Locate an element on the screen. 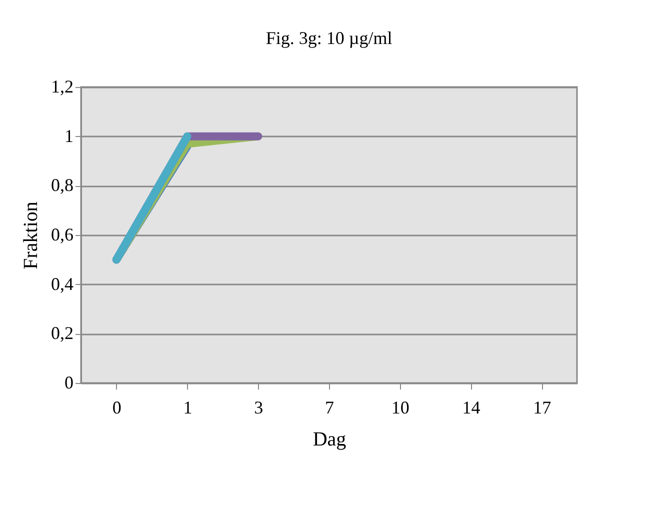 The image size is (672, 531). x-tick-label: 10 is located at coordinates (400, 408).